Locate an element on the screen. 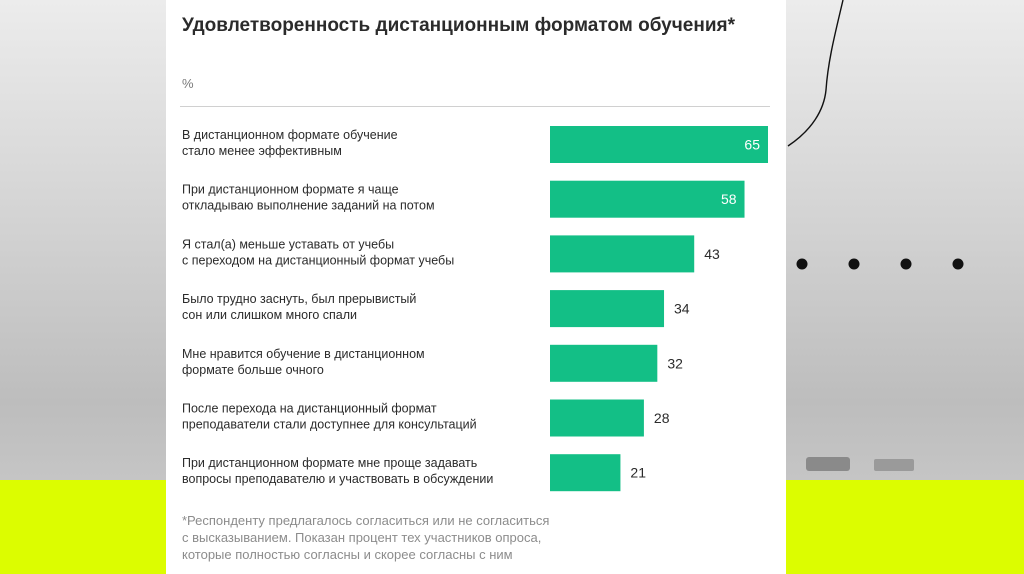 The height and width of the screenshot is (574, 1024). bar-value-label: 21 is located at coordinates (638, 473).